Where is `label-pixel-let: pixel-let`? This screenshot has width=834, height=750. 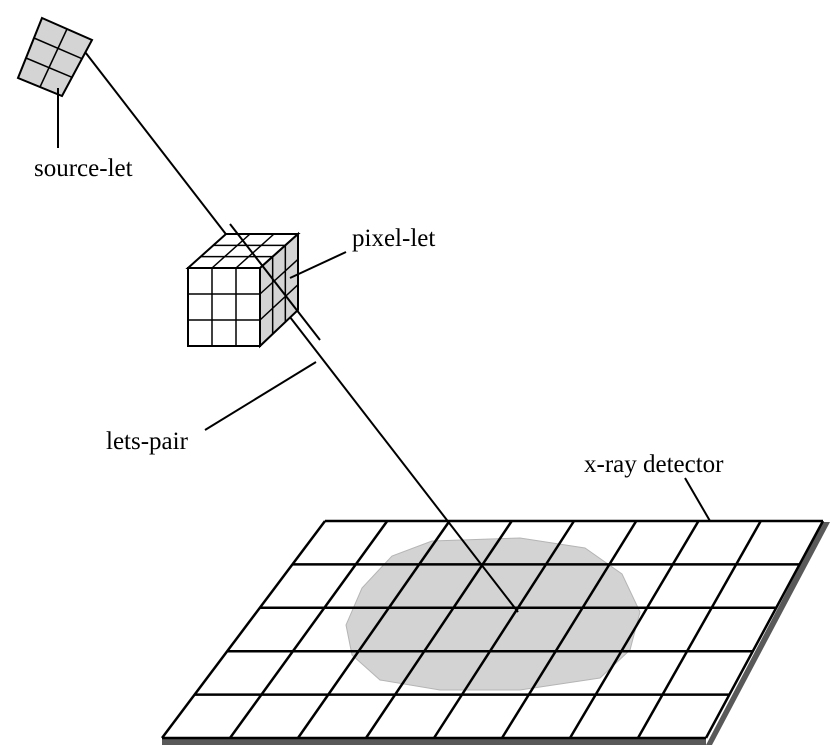 label-pixel-let: pixel-let is located at coordinates (393, 238).